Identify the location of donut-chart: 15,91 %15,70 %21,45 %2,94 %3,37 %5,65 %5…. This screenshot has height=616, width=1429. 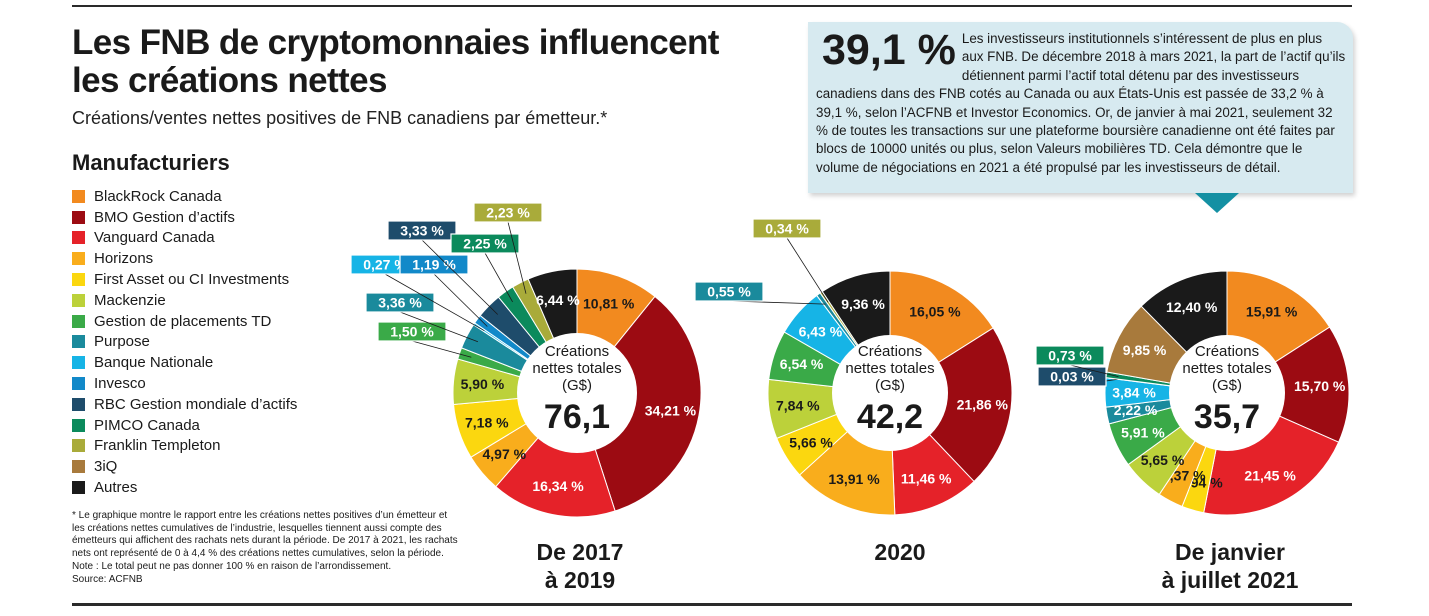
(1192, 393).